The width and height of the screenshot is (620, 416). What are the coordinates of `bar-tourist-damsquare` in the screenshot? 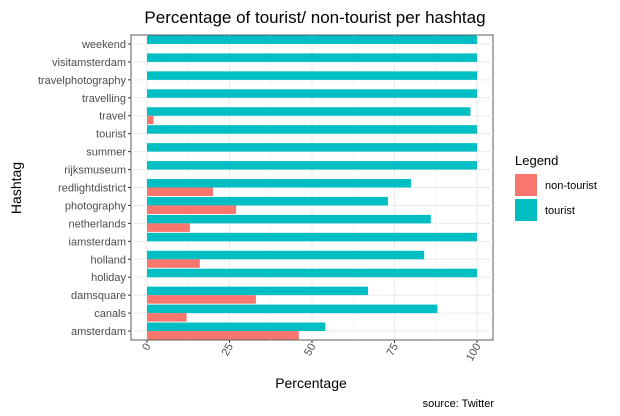 It's located at (258, 291).